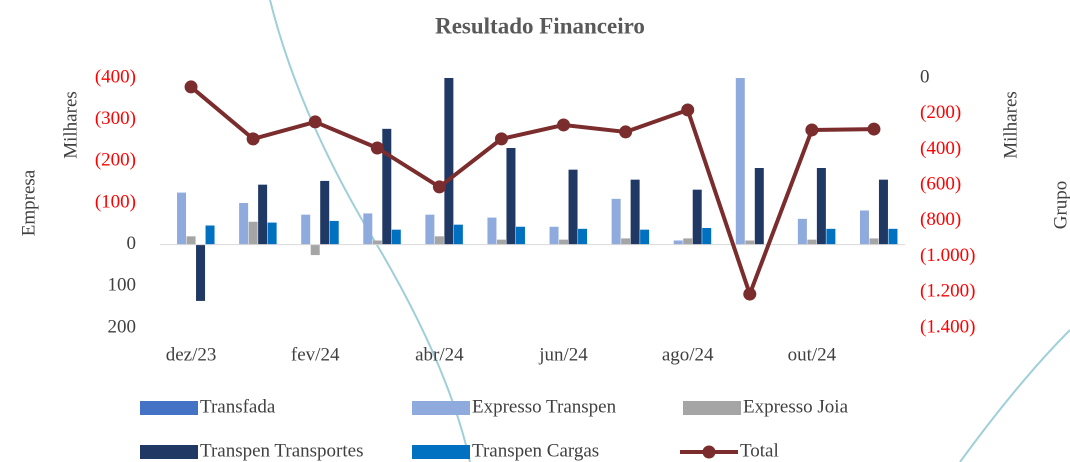 Image resolution: width=1070 pixels, height=462 pixels. What do you see at coordinates (535, 450) in the screenshot?
I see `legend-label: Transpen Cargas` at bounding box center [535, 450].